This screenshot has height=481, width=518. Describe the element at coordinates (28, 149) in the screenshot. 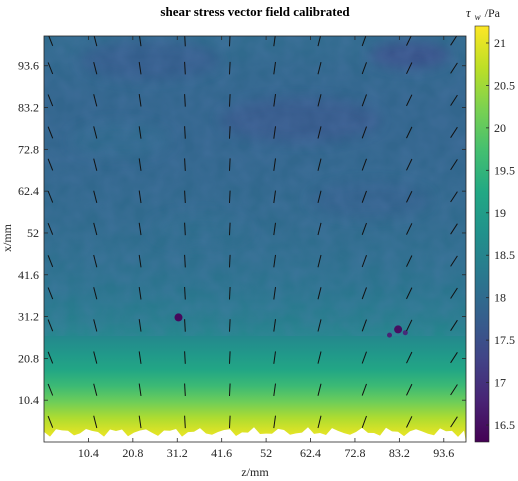

I see `y-tick-label: 72.8` at that location.